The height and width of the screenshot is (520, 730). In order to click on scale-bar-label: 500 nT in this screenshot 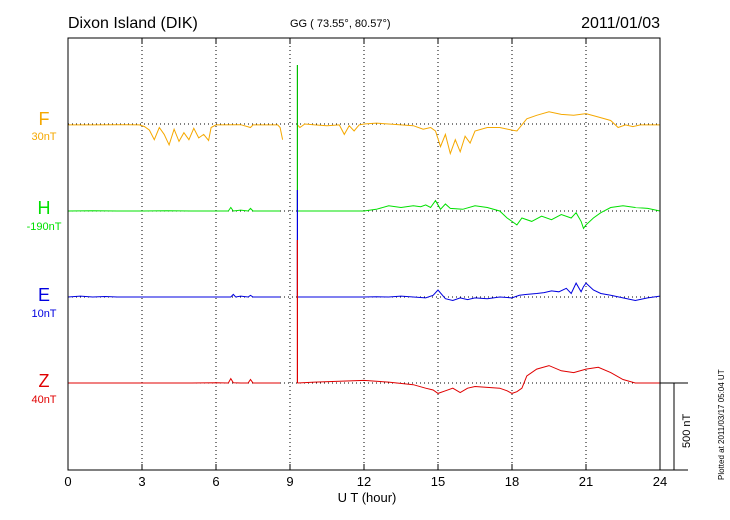, I will do `click(687, 430)`.